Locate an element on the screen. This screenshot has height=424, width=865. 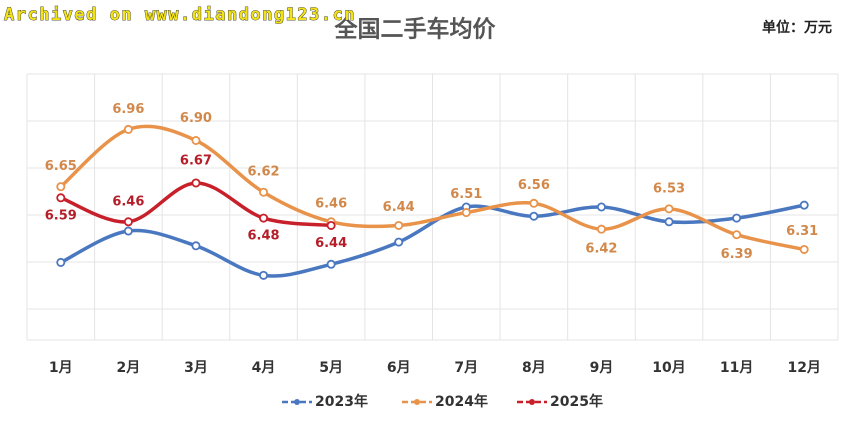
x-tick-label: 5月 is located at coordinates (331, 368).